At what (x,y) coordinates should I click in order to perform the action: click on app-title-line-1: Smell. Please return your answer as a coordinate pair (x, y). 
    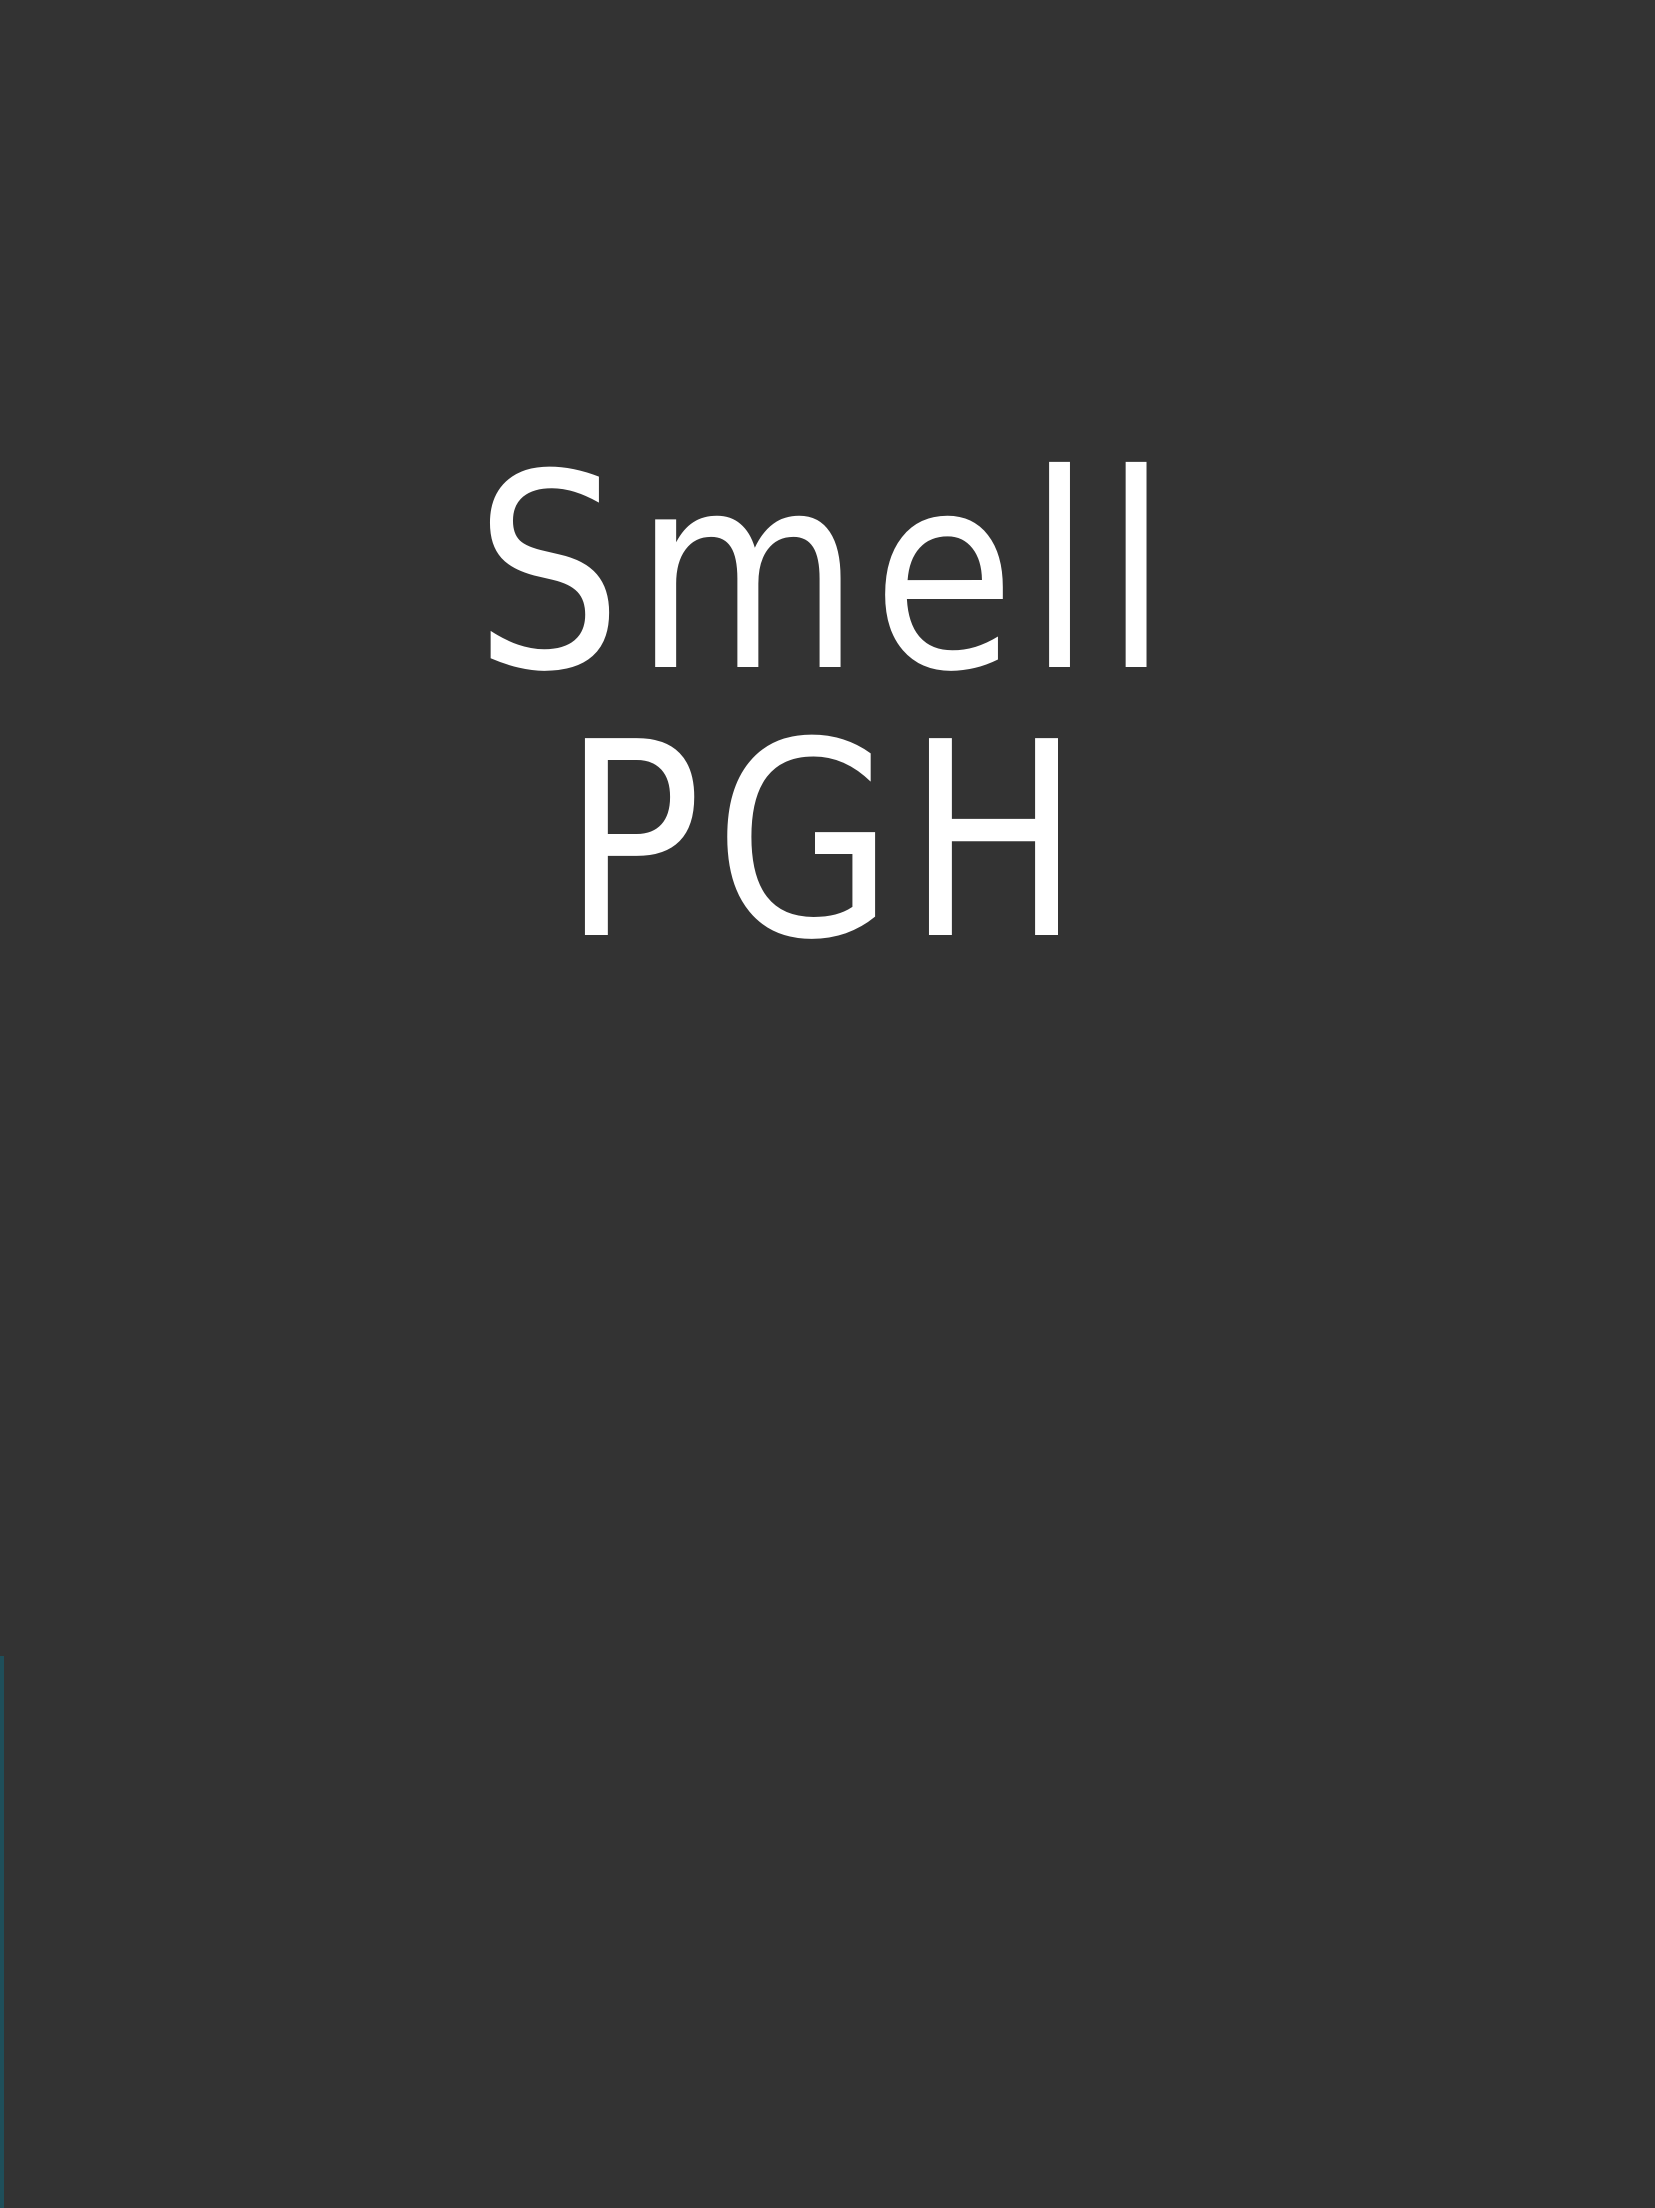
    Looking at the image, I should click on (827, 573).